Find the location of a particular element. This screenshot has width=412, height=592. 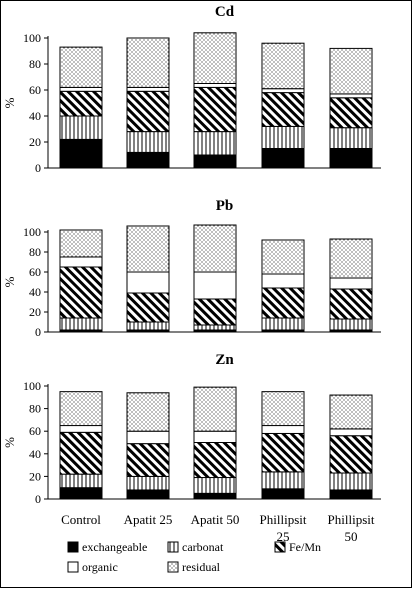

bar-cd-phillipsit-50-organic is located at coordinates (351, 96).